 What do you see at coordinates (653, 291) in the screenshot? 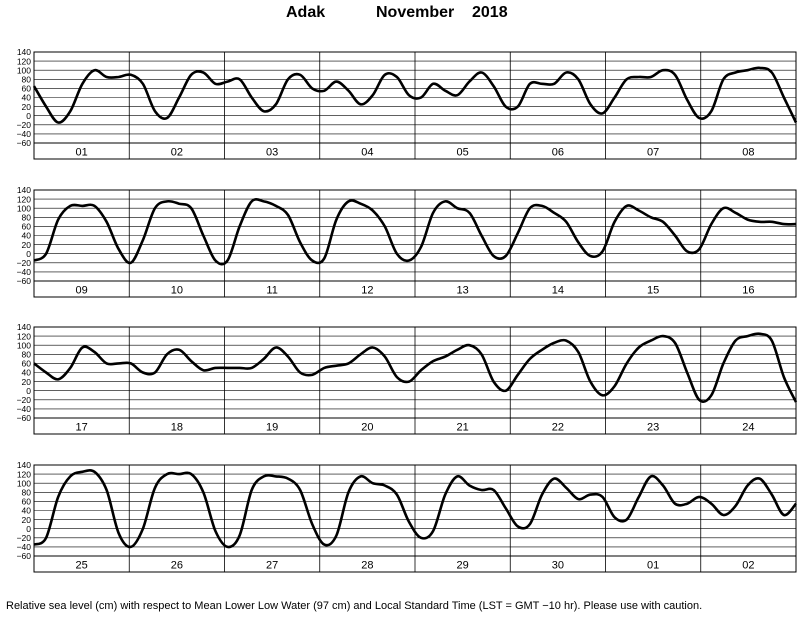
I see `day-label: 15` at bounding box center [653, 291].